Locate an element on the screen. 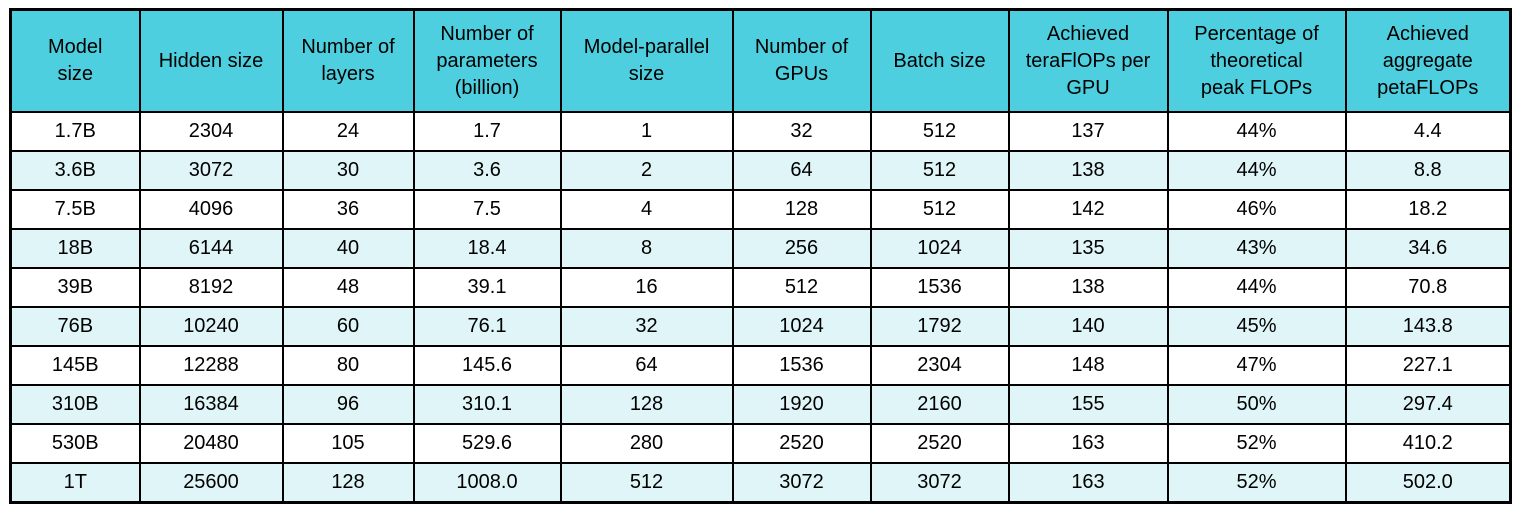  table-cell: 7.5B is located at coordinates (75, 209).